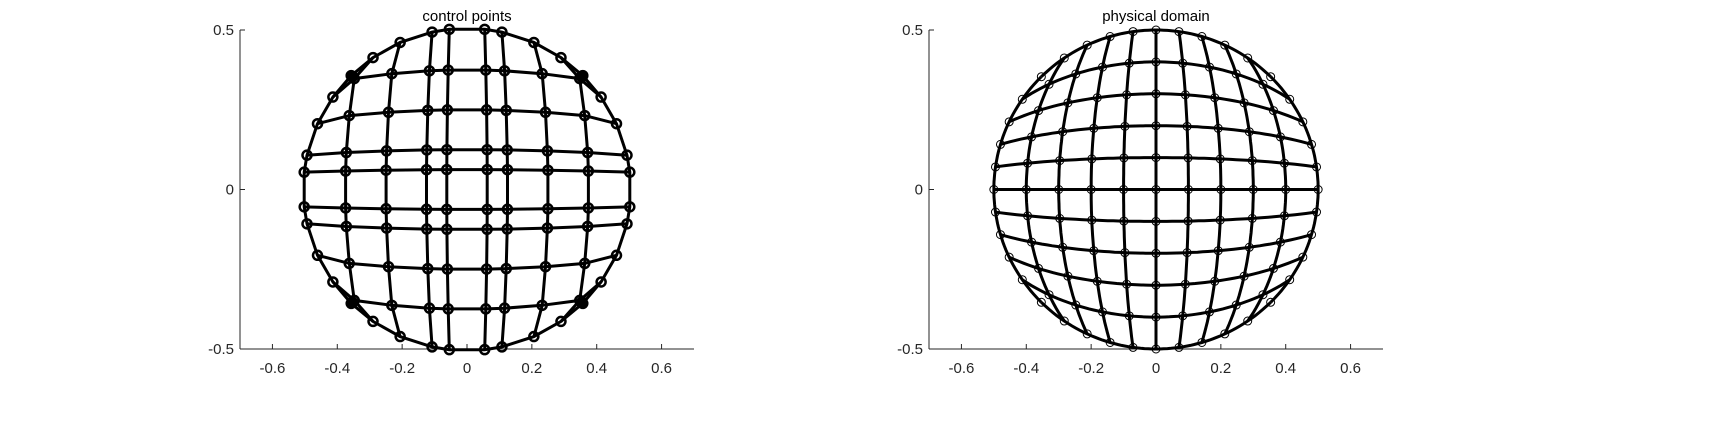 This screenshot has width=1710, height=427. I want to click on y-tick-label: 0.5, so click(223, 30).